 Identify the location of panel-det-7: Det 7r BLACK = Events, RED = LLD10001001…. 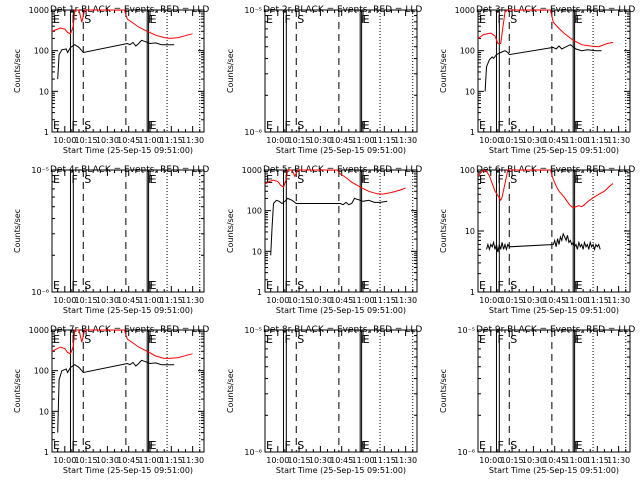
(111, 400).